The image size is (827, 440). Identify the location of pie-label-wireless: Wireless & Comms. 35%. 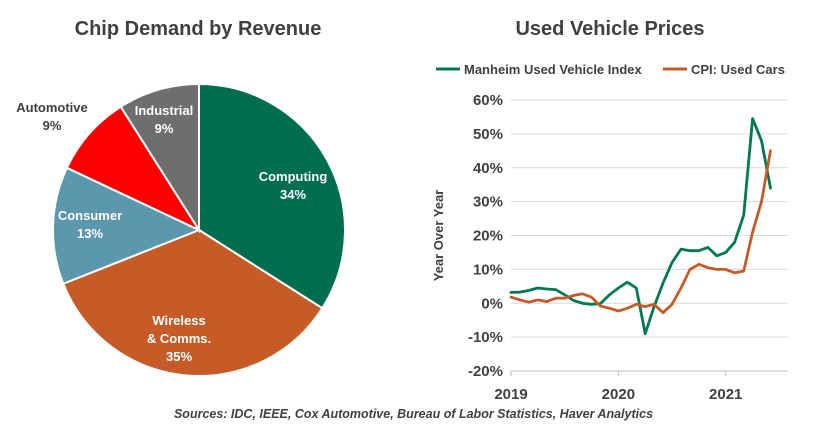
(179, 338).